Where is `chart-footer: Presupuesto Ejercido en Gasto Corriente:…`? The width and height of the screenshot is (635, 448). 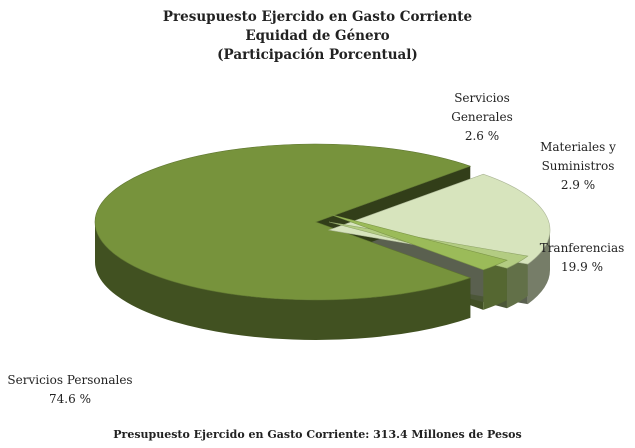 chart-footer: Presupuesto Ejercido en Gasto Corriente:… is located at coordinates (317, 434).